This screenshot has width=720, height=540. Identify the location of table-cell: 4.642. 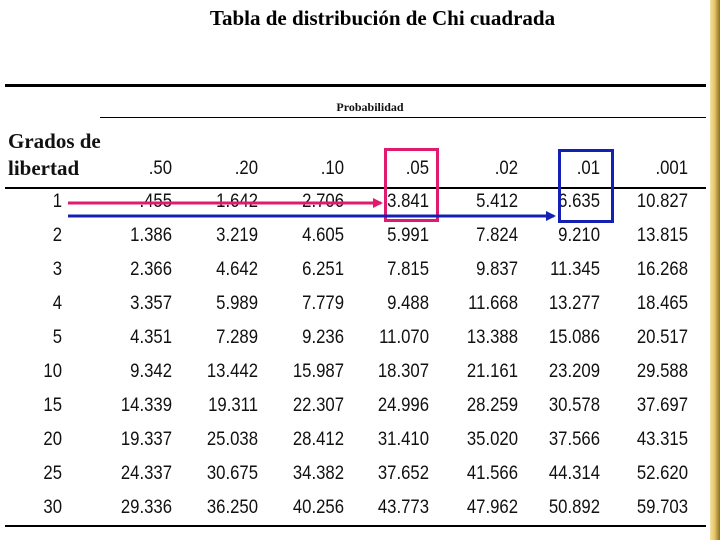
(237, 269).